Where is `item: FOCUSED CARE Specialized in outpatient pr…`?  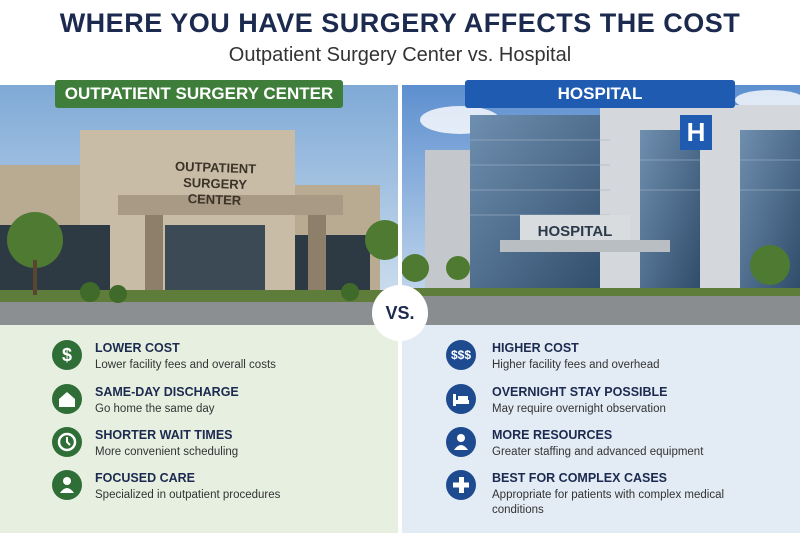 item: FOCUSED CARE Specialized in outpatient pr… is located at coordinates (240, 487).